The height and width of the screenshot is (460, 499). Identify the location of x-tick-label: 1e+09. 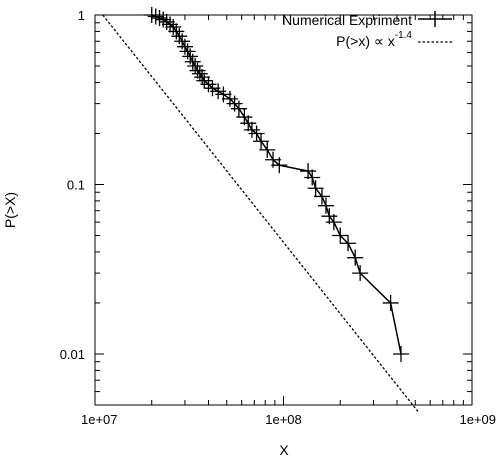
(477, 419).